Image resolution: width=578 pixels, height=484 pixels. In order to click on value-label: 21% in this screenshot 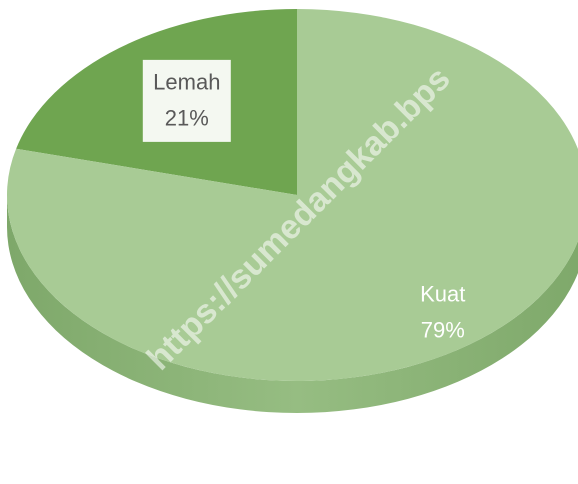, I will do `click(187, 118)`.